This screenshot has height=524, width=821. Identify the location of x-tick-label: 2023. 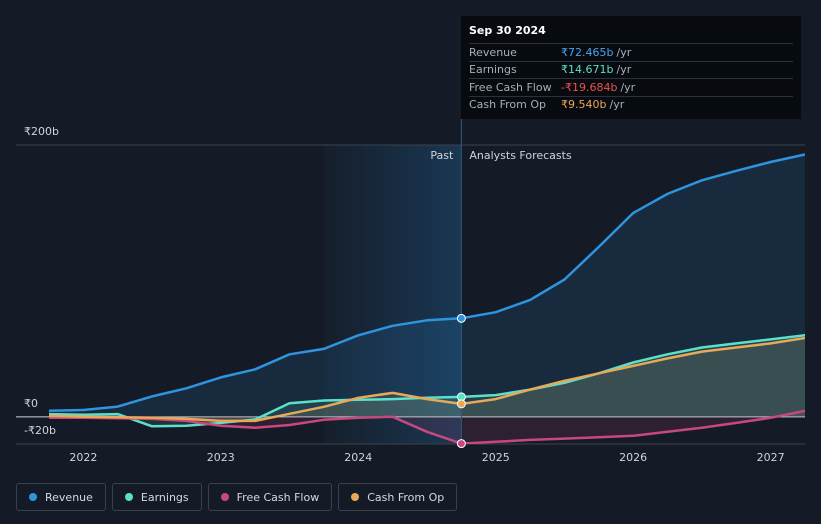
(221, 457).